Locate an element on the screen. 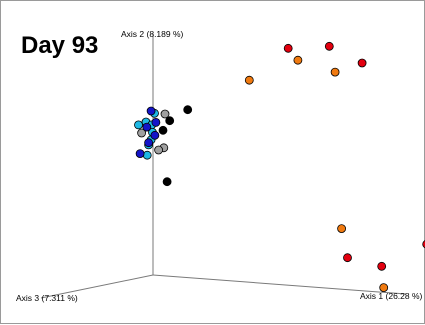  axis-3-label: Axis 3 (7.311 %) is located at coordinates (47, 298).